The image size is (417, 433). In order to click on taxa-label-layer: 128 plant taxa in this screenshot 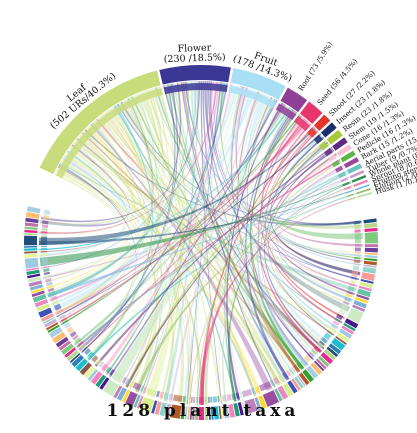, I will do `click(201, 411)`.